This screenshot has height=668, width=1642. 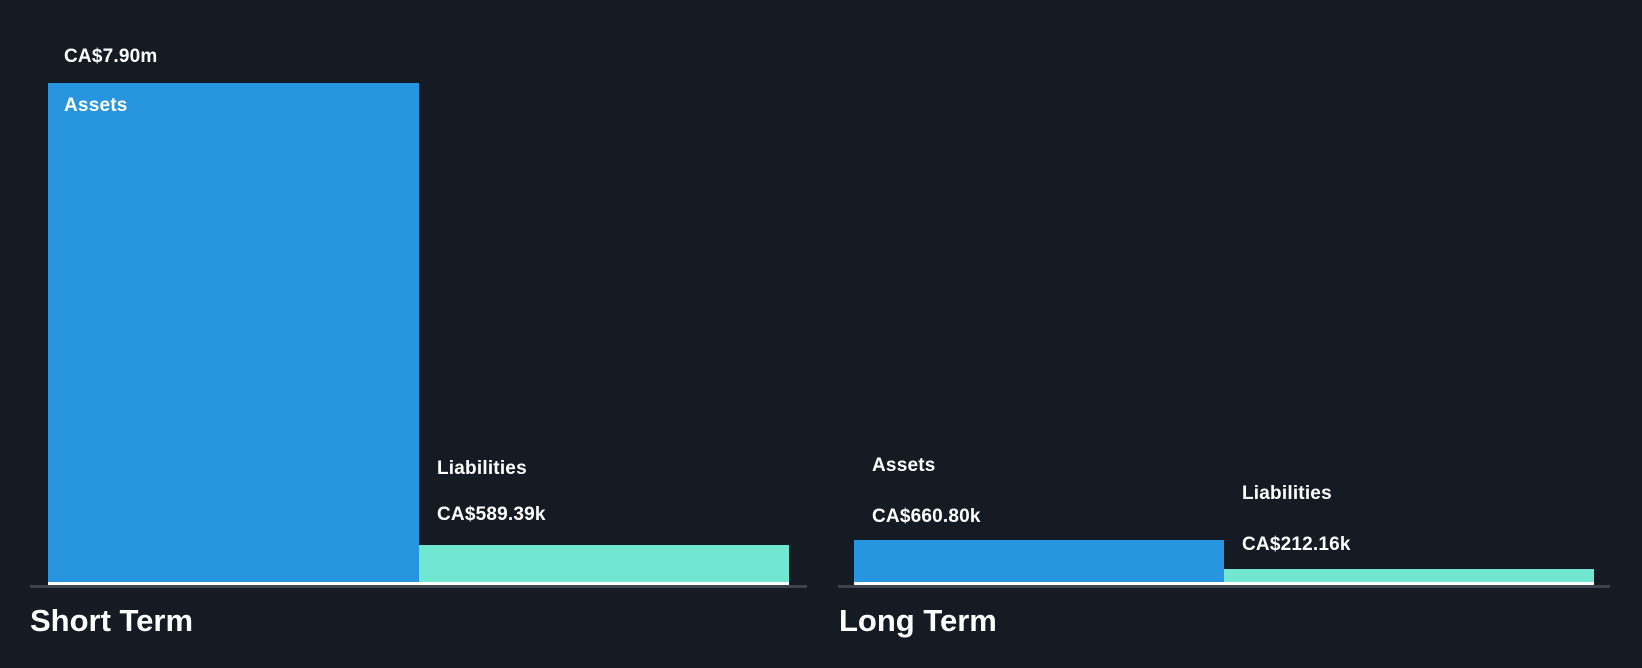 I want to click on long-term-liabilities-bar, so click(x=1409, y=575).